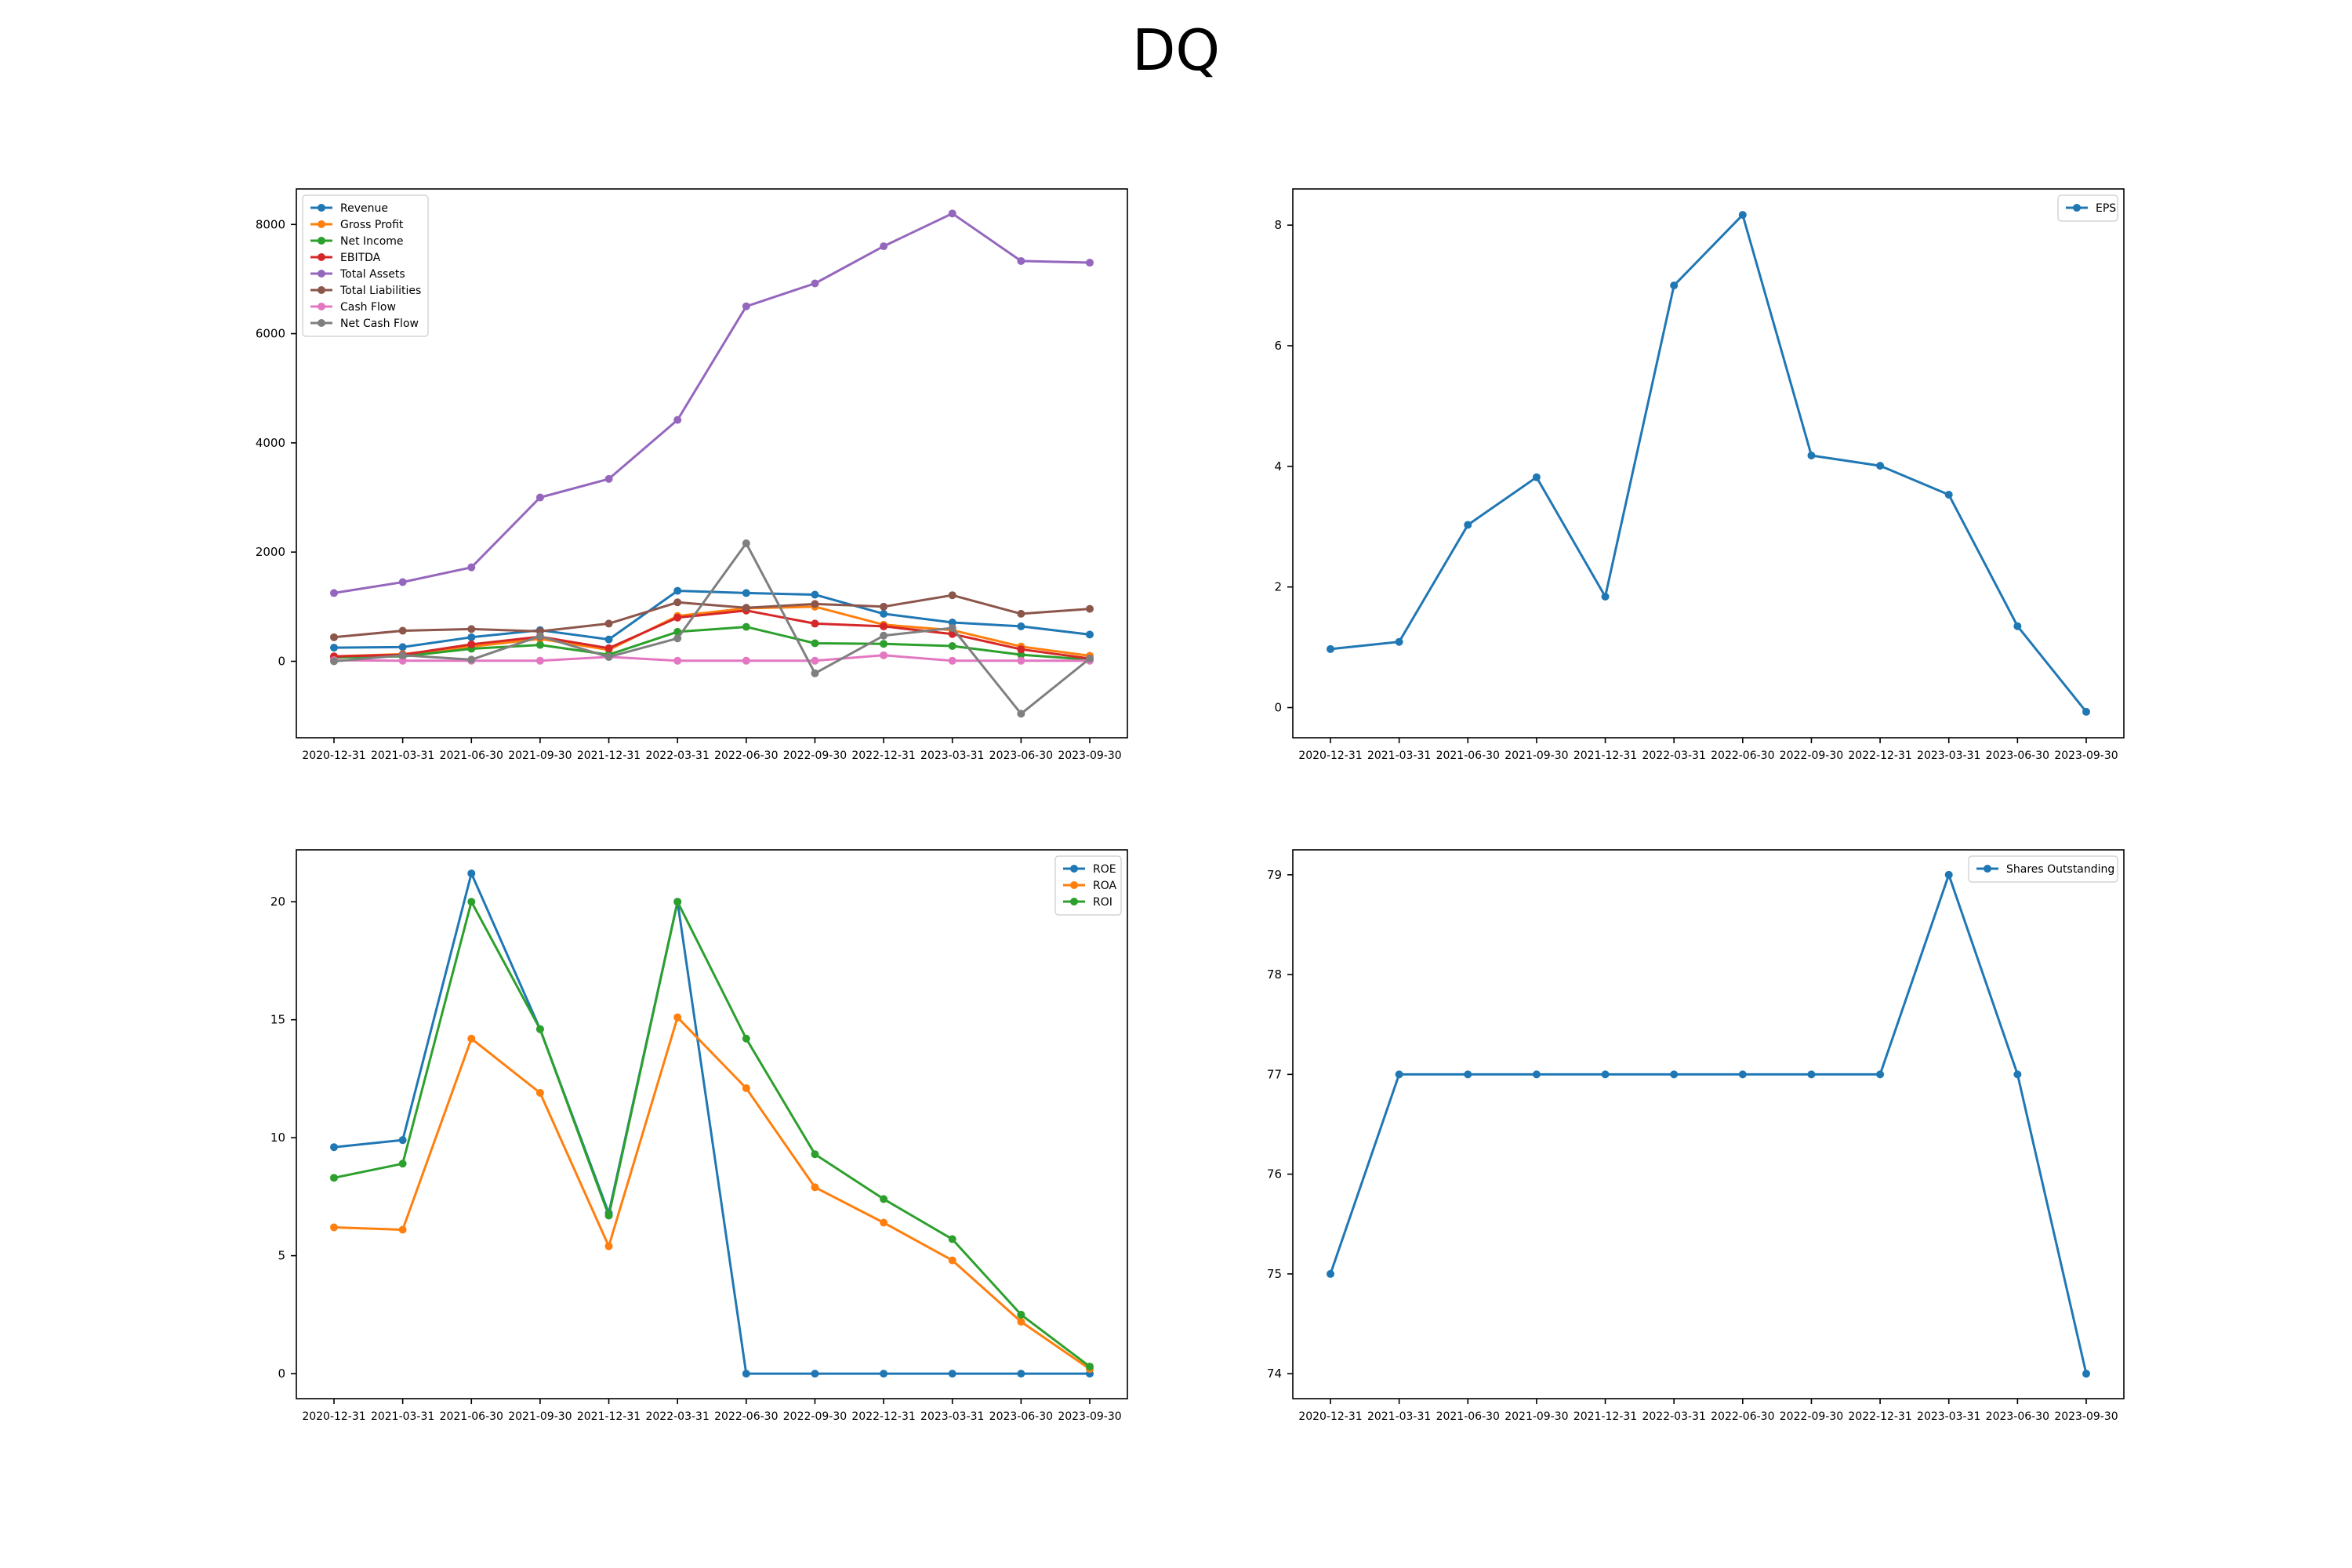 This screenshot has height=1568, width=2352. What do you see at coordinates (364, 209) in the screenshot?
I see `legend-label: Revenue` at bounding box center [364, 209].